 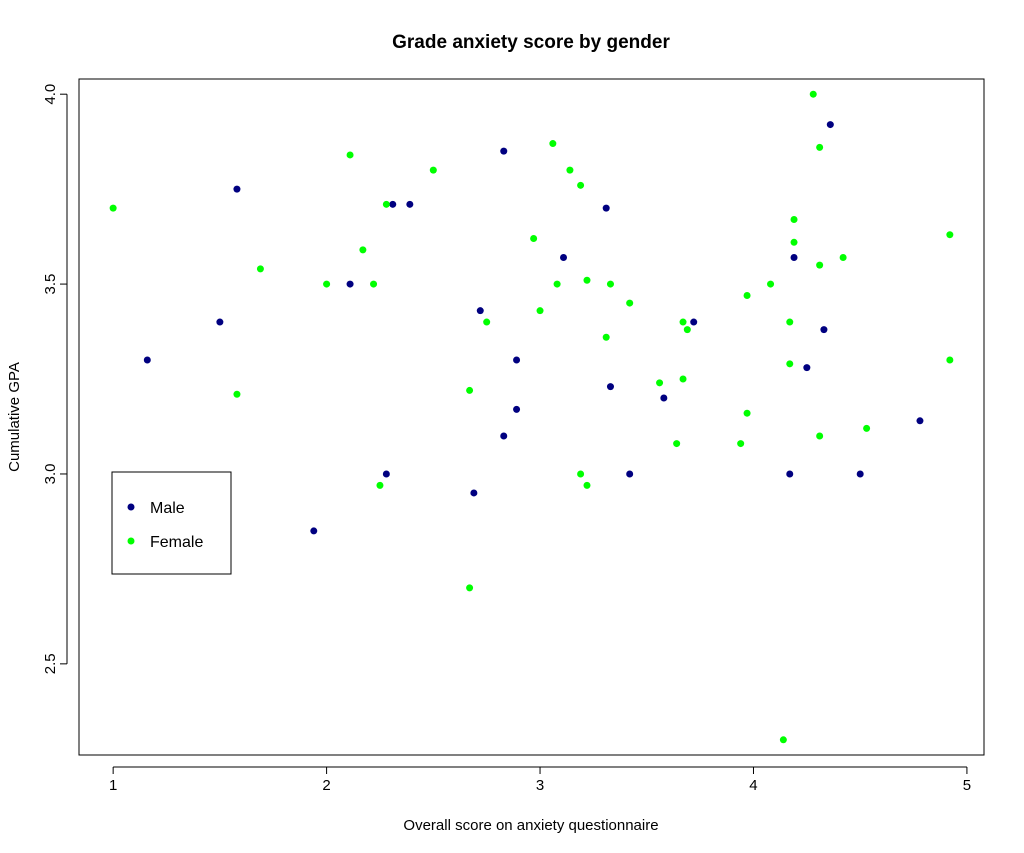 What do you see at coordinates (131, 541) in the screenshot?
I see `legend-marker-female` at bounding box center [131, 541].